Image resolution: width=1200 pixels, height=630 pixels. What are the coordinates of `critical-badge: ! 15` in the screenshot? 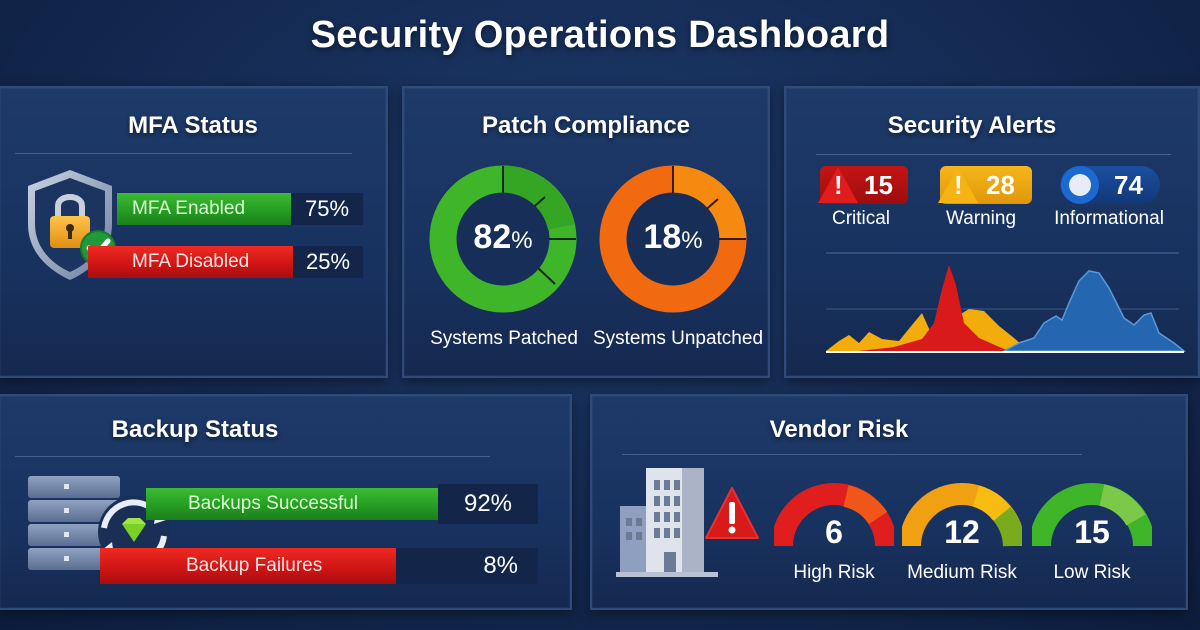 It's located at (863, 185).